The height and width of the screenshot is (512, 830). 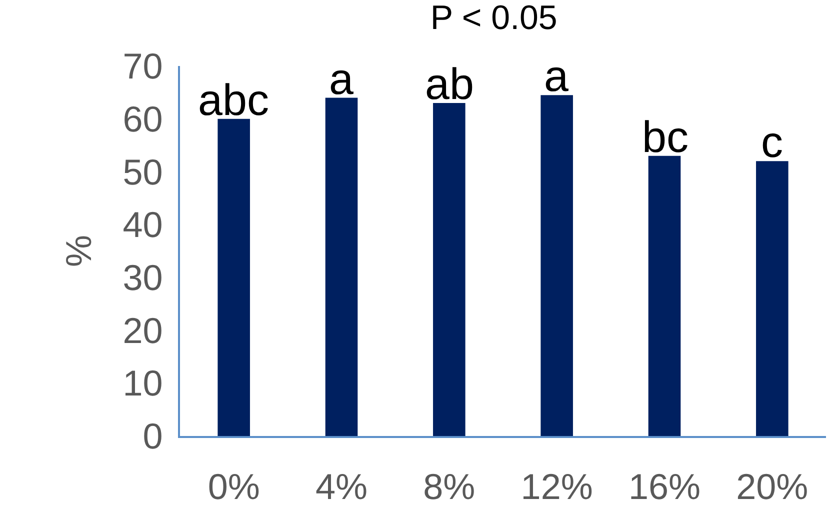 I want to click on annotation: ab, so click(x=449, y=84).